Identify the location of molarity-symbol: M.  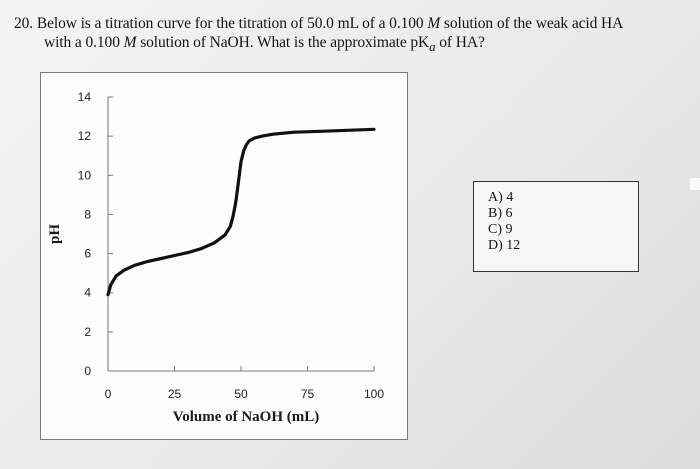
(434, 23).